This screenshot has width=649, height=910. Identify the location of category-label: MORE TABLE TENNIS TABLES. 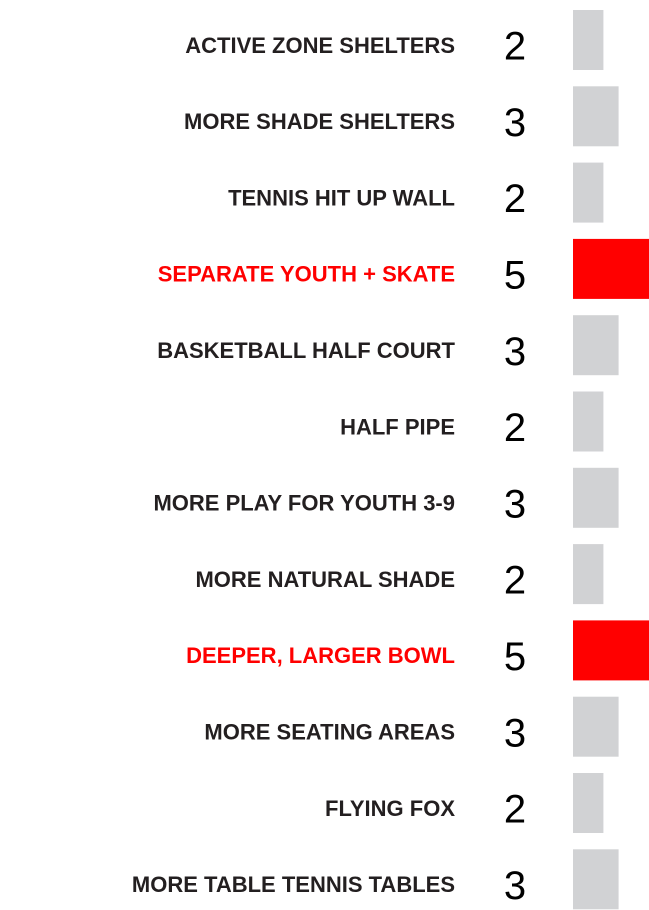
(293, 884).